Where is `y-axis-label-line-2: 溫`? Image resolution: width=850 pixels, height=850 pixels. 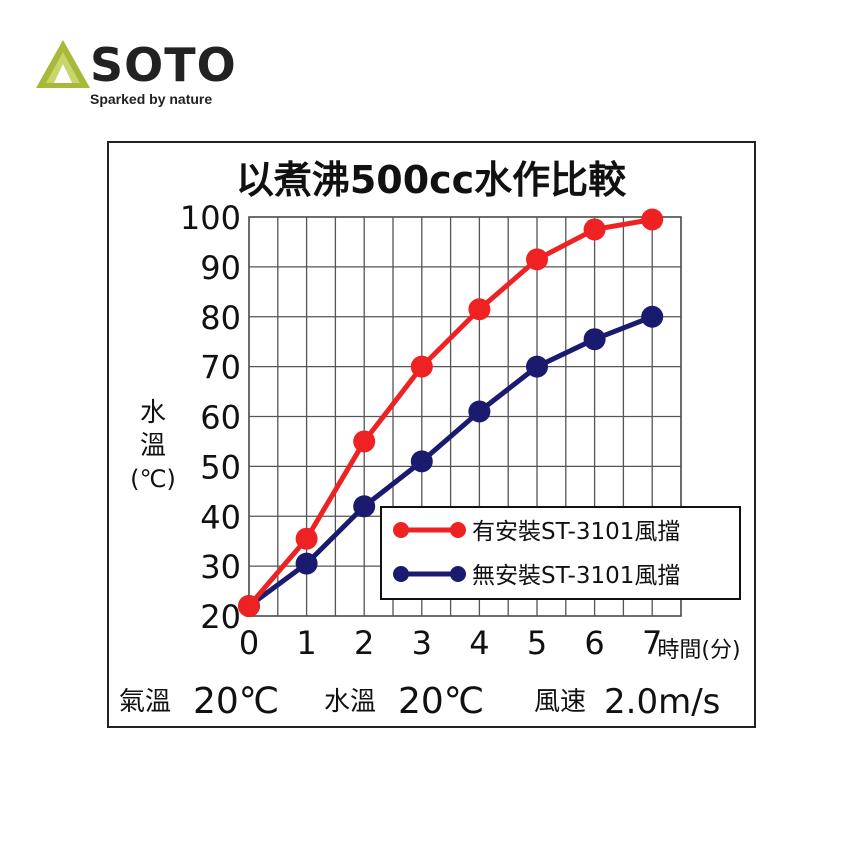
y-axis-label-line-2: 溫 is located at coordinates (153, 446).